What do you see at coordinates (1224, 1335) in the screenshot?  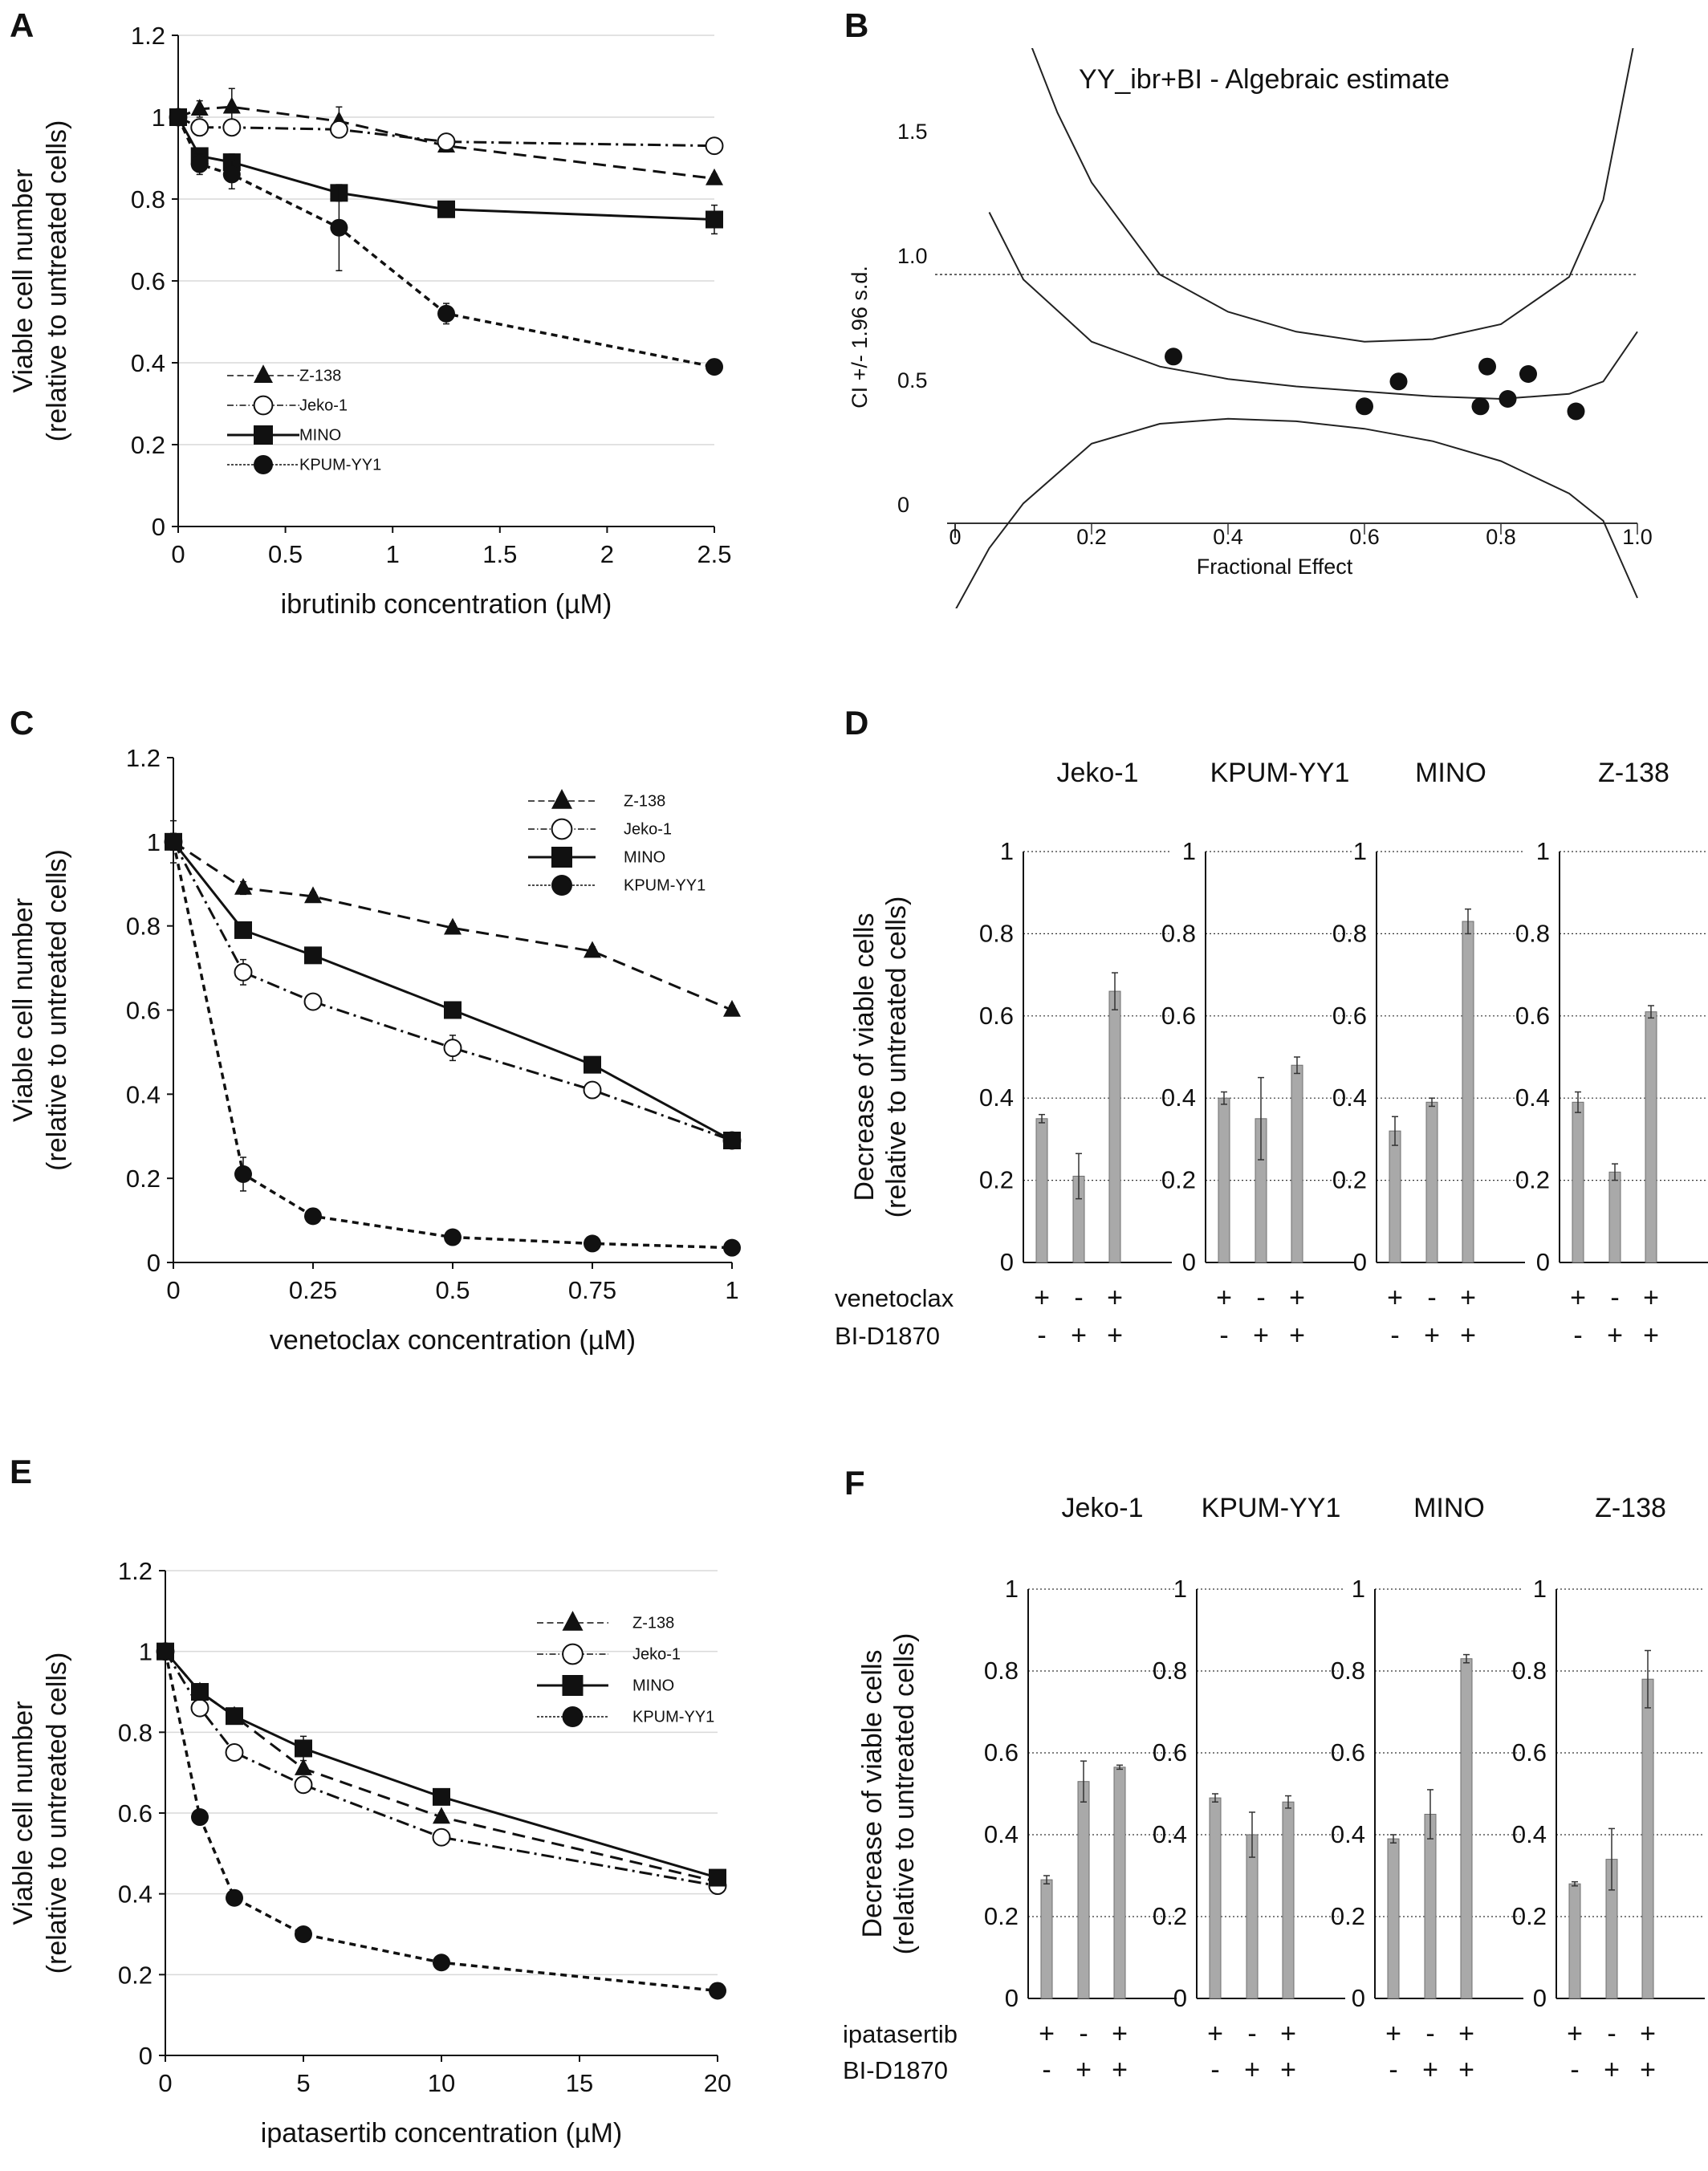 I see `treatment-sign: -` at bounding box center [1224, 1335].